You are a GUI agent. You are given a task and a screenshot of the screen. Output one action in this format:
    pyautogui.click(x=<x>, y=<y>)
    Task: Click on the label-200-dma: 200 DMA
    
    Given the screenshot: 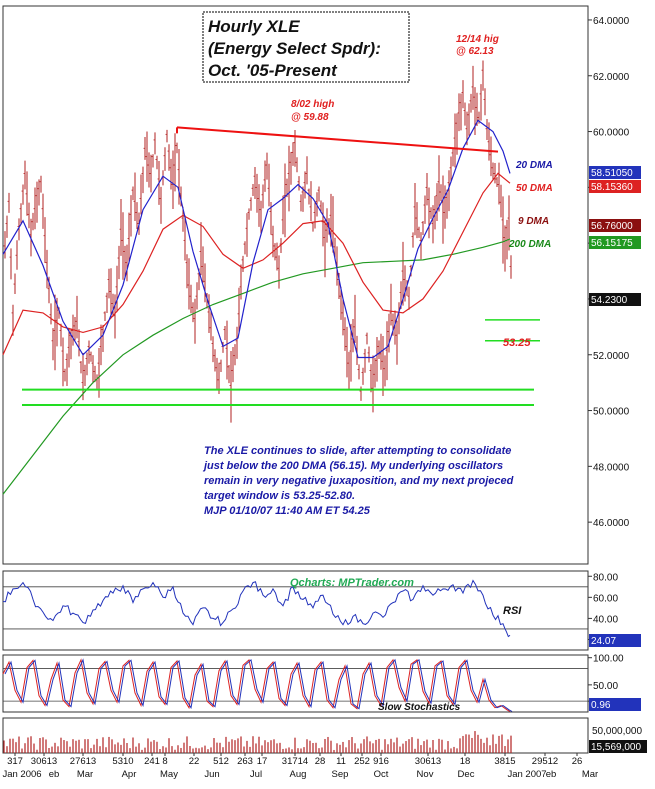 What is the action you would take?
    pyautogui.click(x=529, y=244)
    